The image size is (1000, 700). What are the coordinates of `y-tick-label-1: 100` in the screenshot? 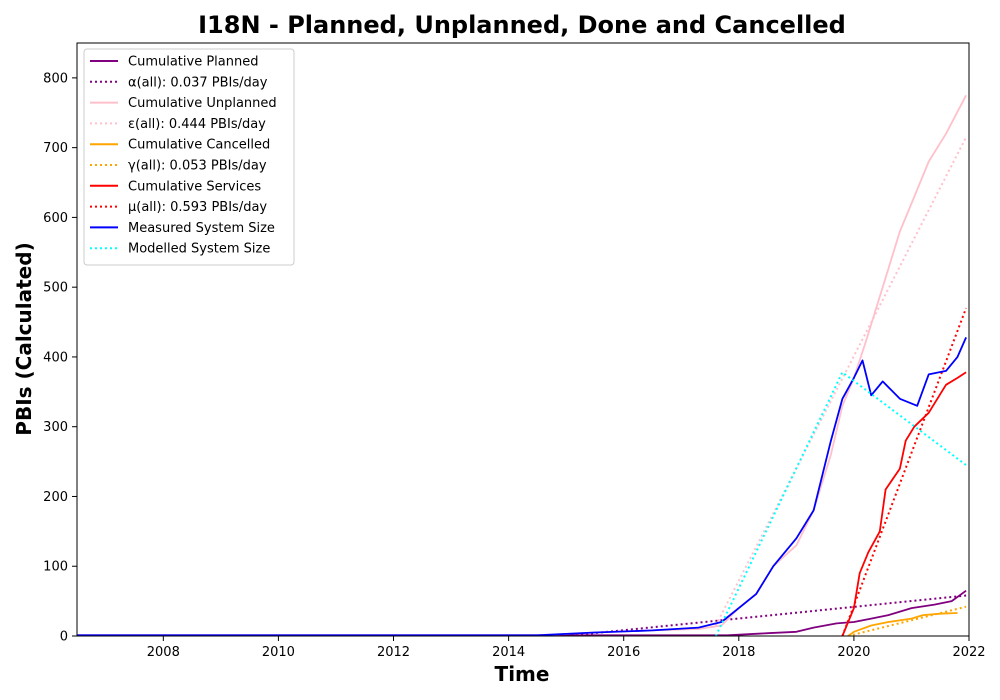 It's located at (55, 567).